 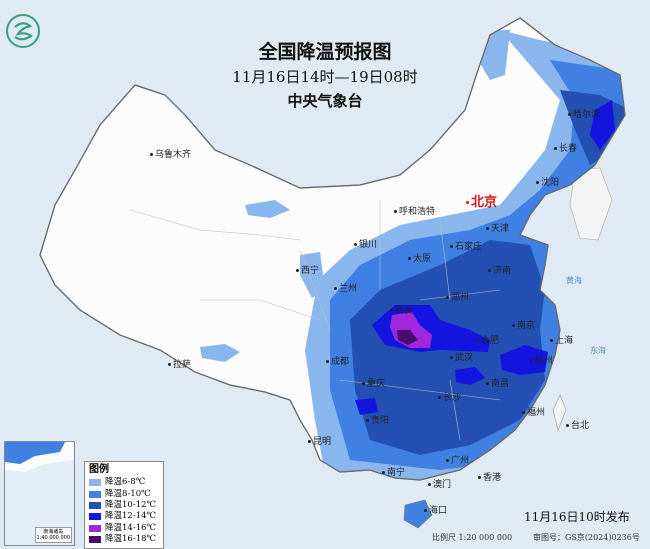 I want to click on south-china-sea-inset: 南海诸岛 1:40 000 000, so click(x=39, y=493).